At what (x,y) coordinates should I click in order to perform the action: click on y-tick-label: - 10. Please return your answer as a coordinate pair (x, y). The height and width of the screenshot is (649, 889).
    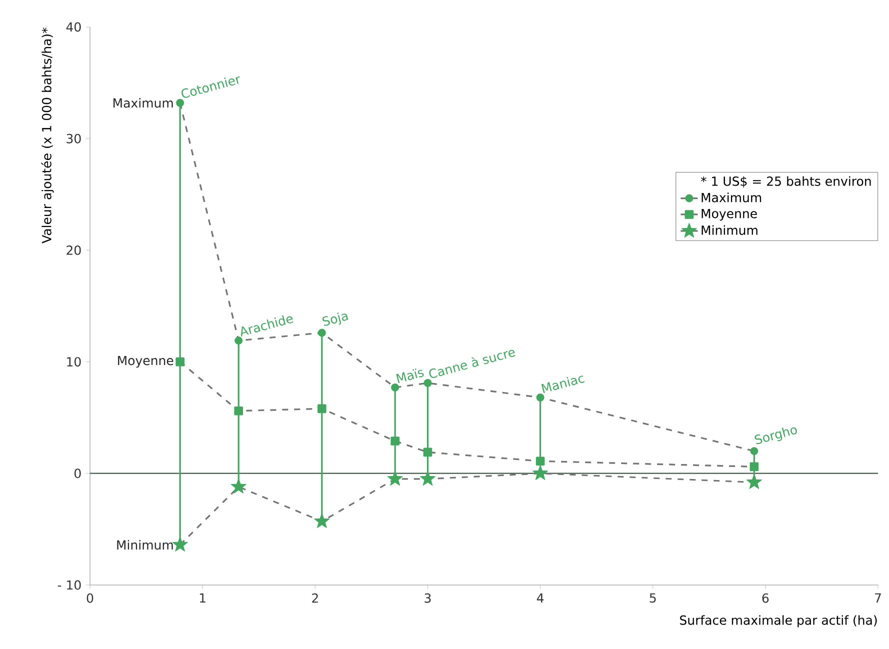
    Looking at the image, I should click on (69, 585).